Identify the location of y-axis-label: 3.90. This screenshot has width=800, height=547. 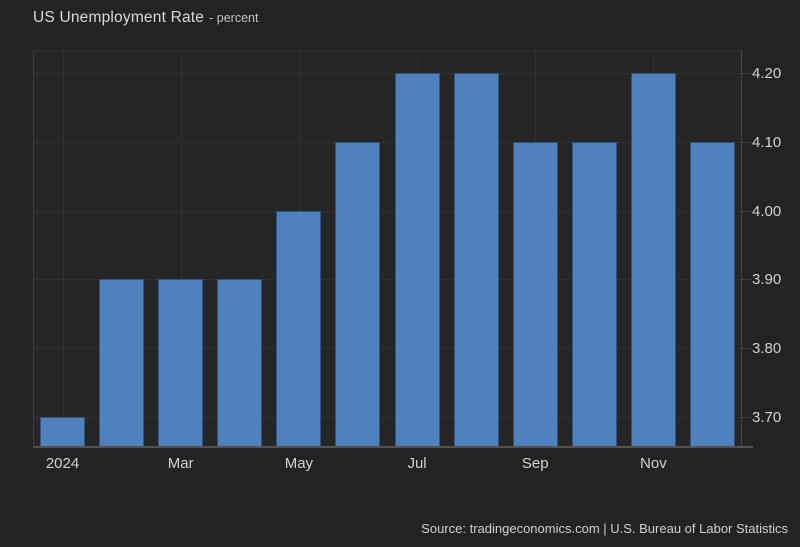
(767, 280).